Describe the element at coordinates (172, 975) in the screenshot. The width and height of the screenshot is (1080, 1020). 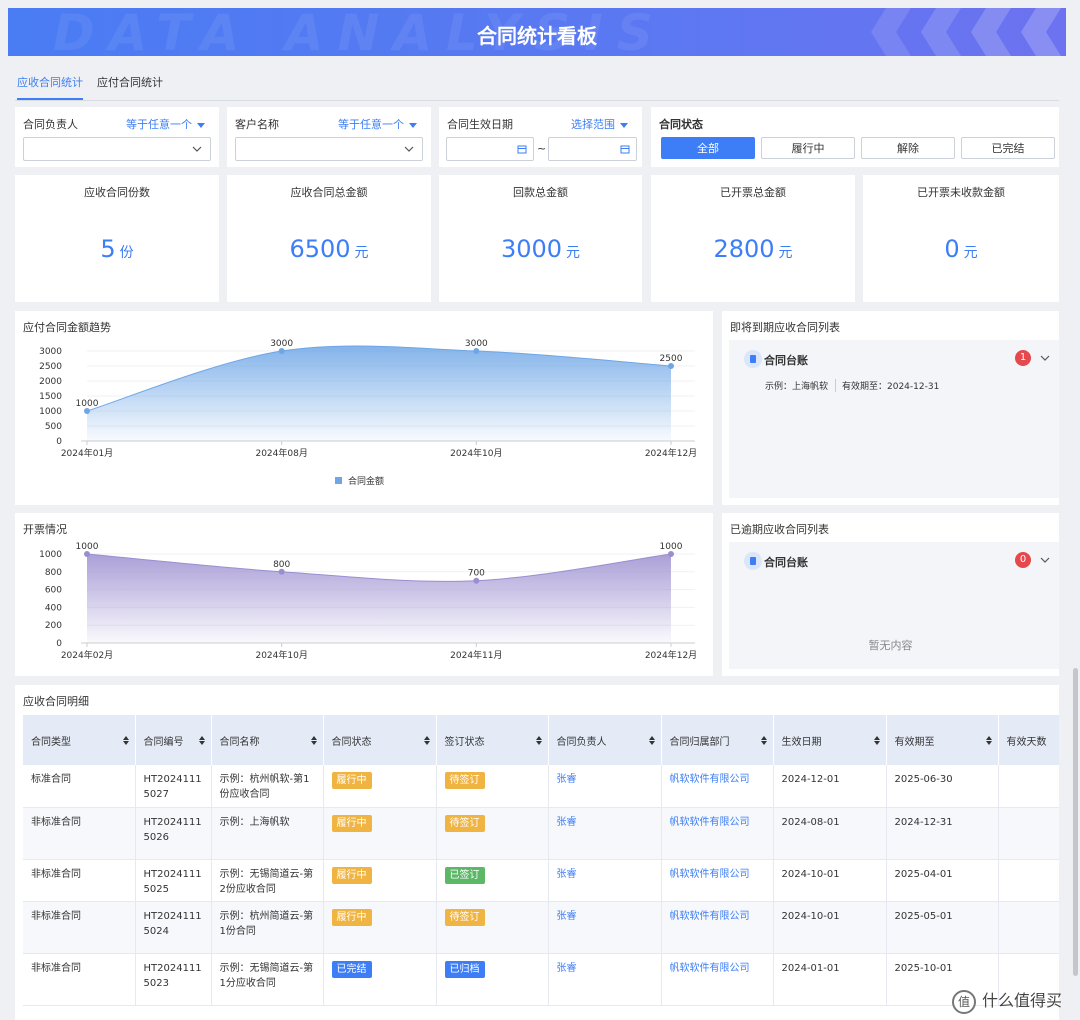
I see `cell-text: HT20241115023` at that location.